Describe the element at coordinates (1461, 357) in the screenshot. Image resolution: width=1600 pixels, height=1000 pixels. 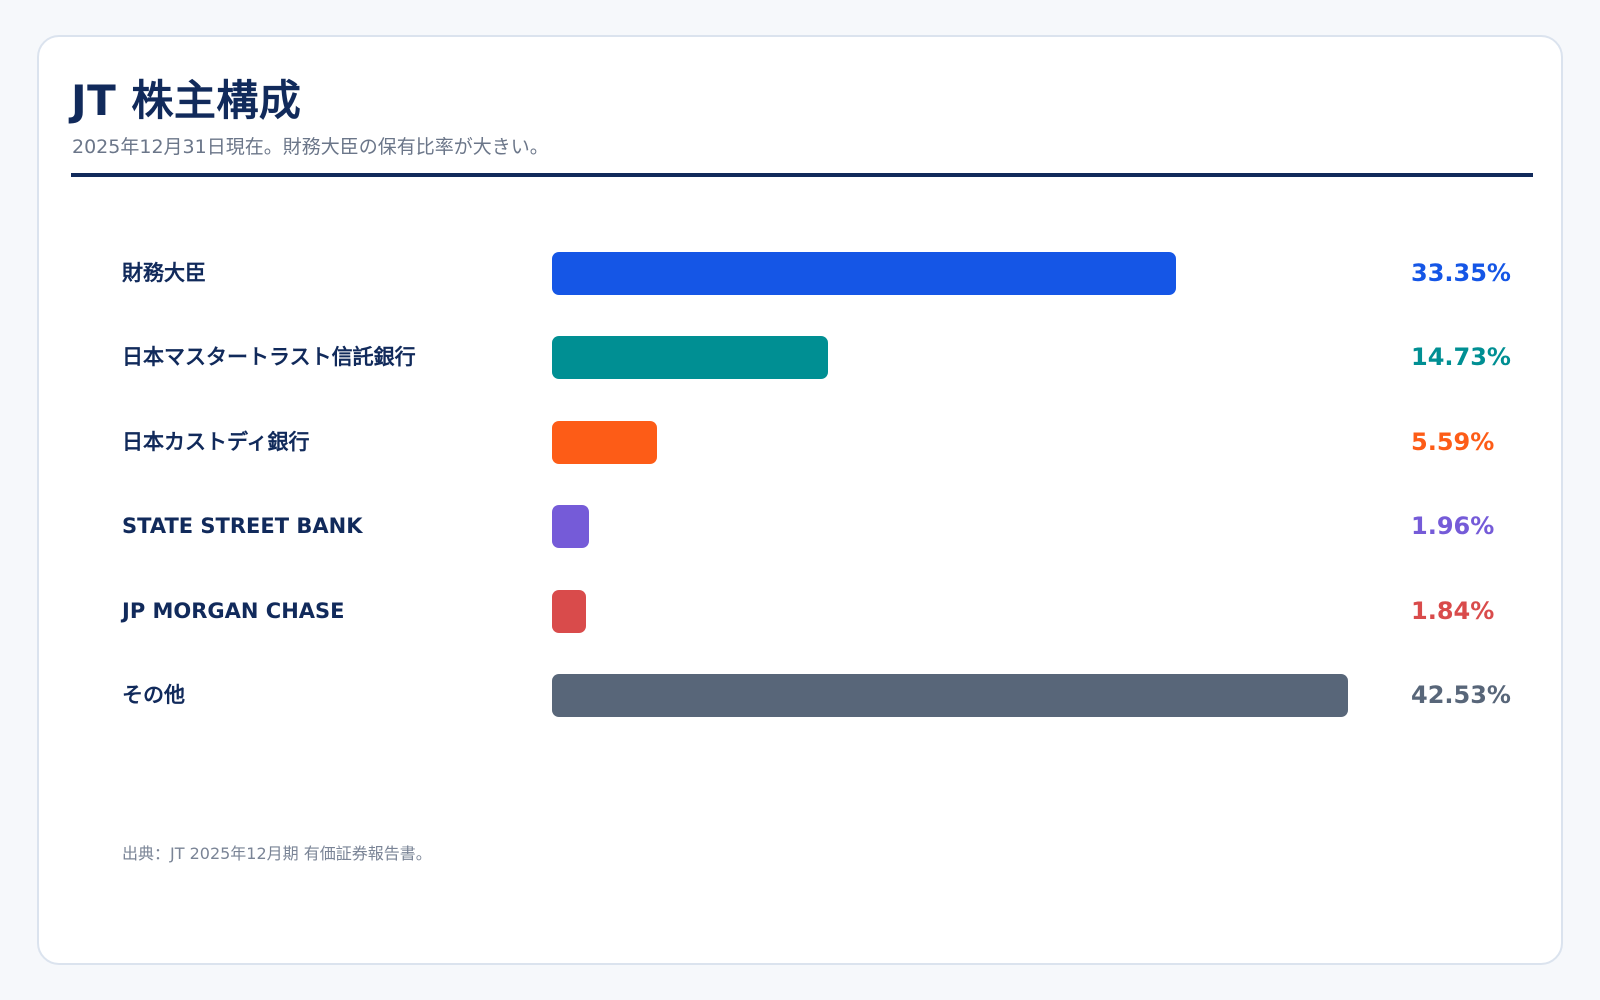
I see `value-label: 14.73%` at that location.